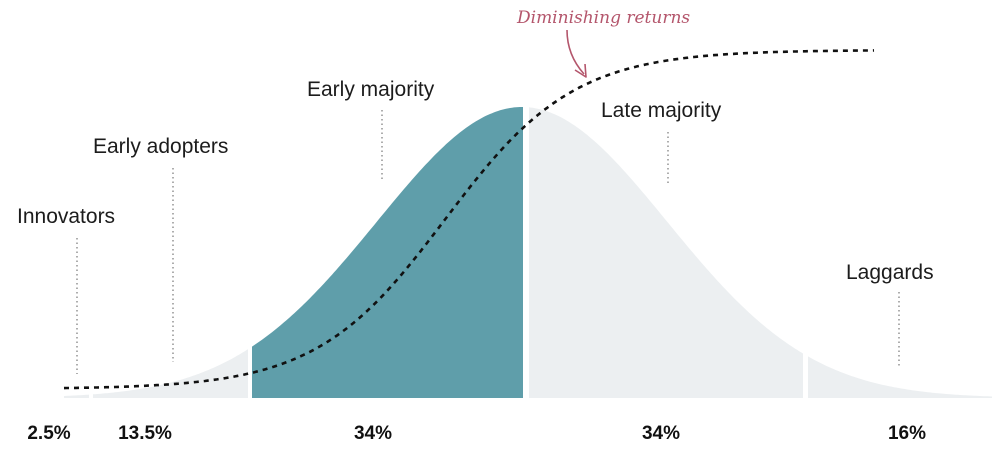  Describe the element at coordinates (371, 89) in the screenshot. I see `label-early-majority: Early majority` at that location.